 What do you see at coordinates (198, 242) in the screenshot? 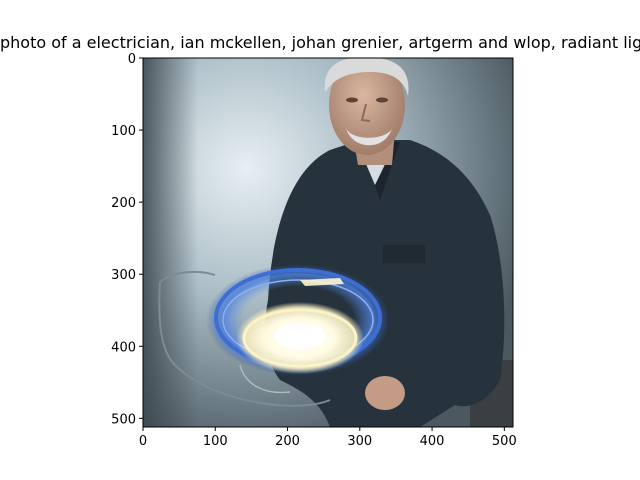
I see `photo-left-shadow` at bounding box center [198, 242].